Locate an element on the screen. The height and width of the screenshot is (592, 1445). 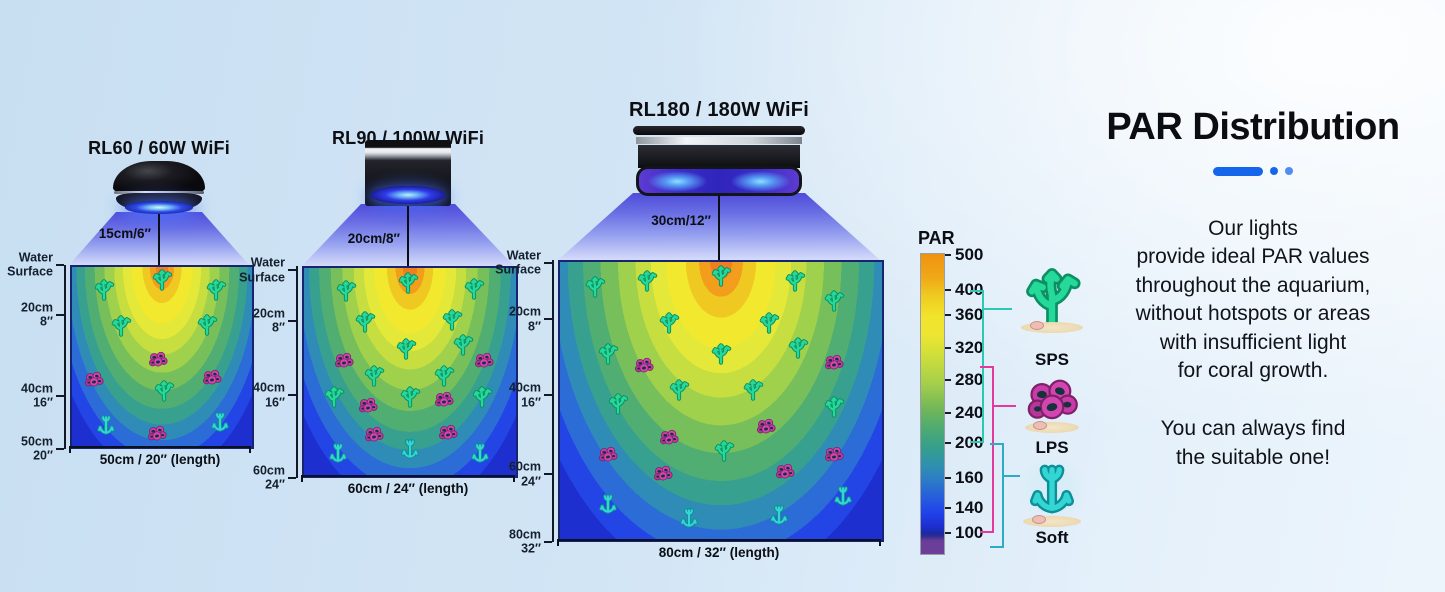
legend-pebble is located at coordinates (1039, 425).